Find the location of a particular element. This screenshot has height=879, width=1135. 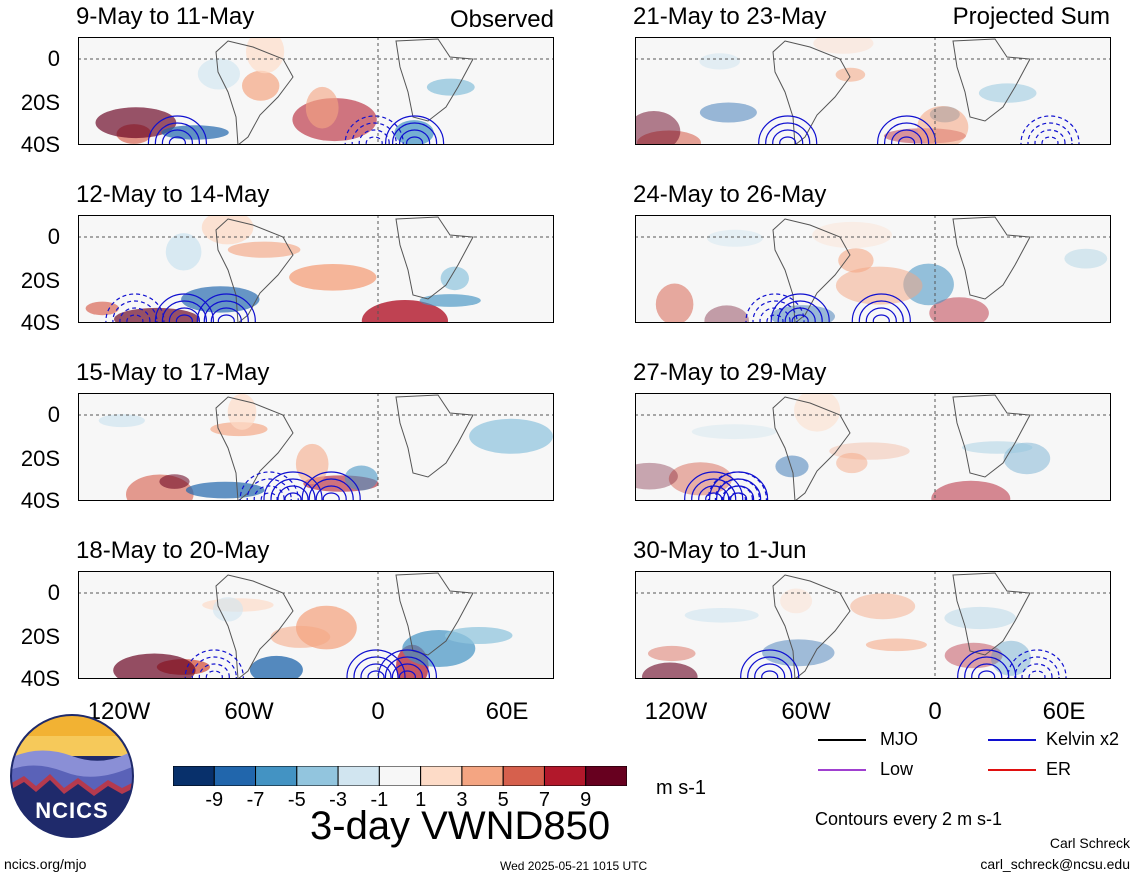

legend-mjo-label: MJO is located at coordinates (899, 739).